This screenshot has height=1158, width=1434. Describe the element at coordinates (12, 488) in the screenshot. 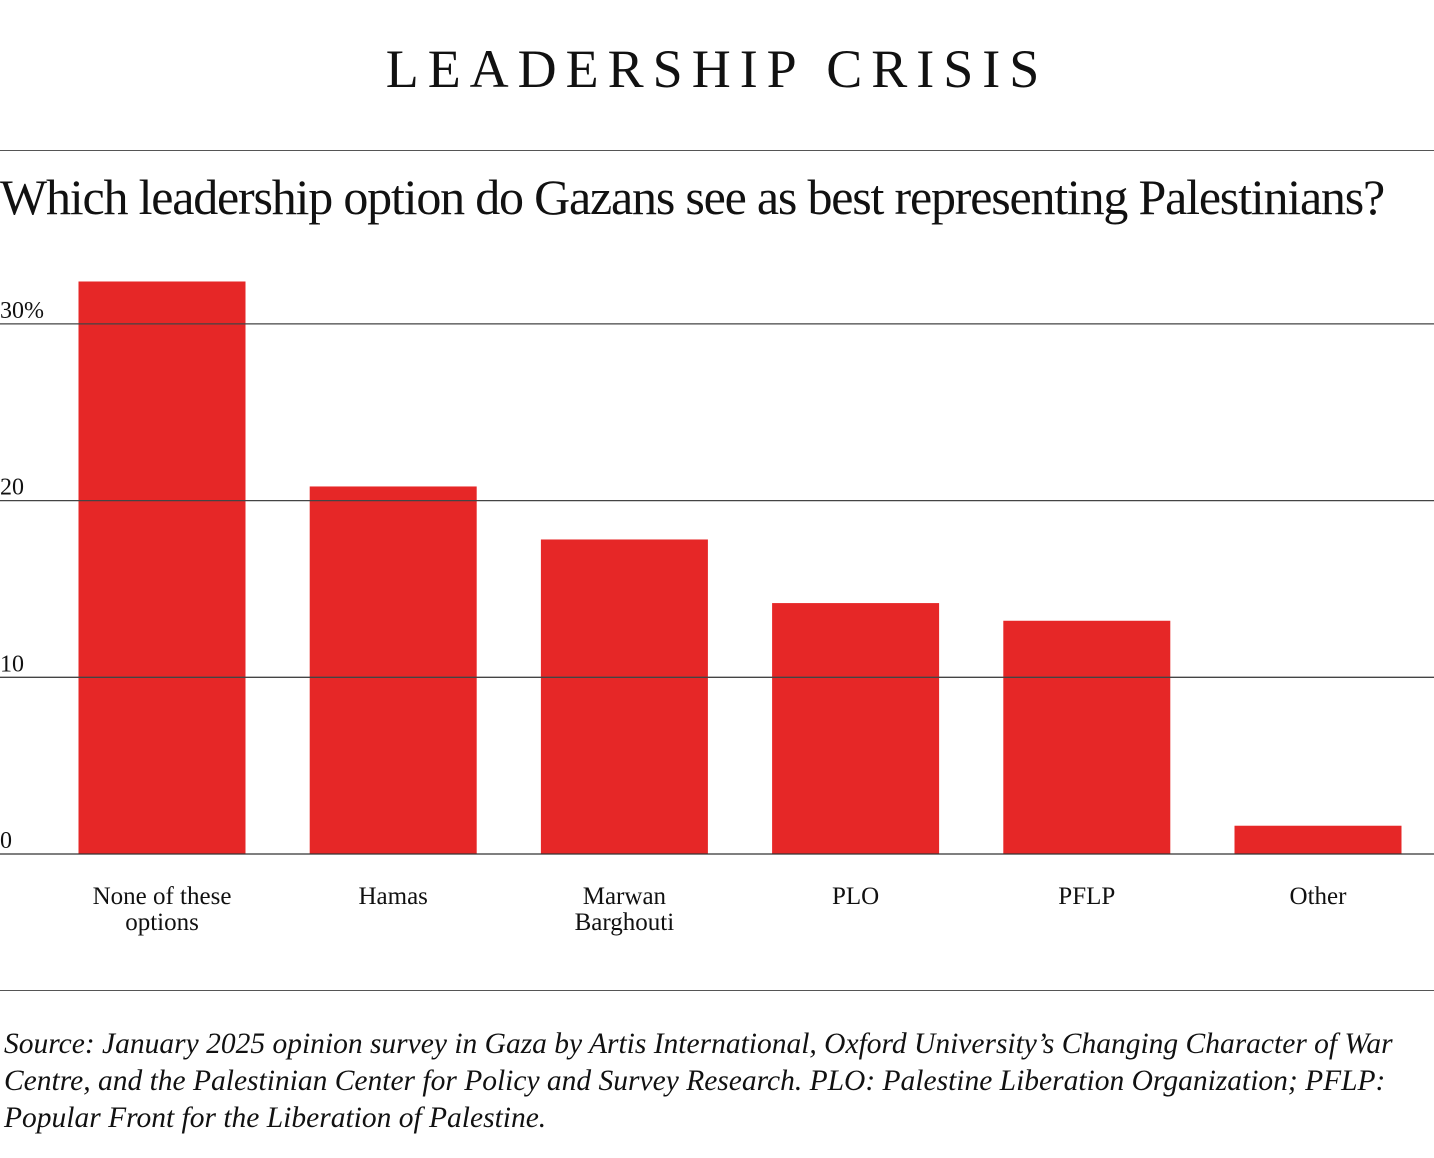

I see `y-tick-label: 20` at that location.